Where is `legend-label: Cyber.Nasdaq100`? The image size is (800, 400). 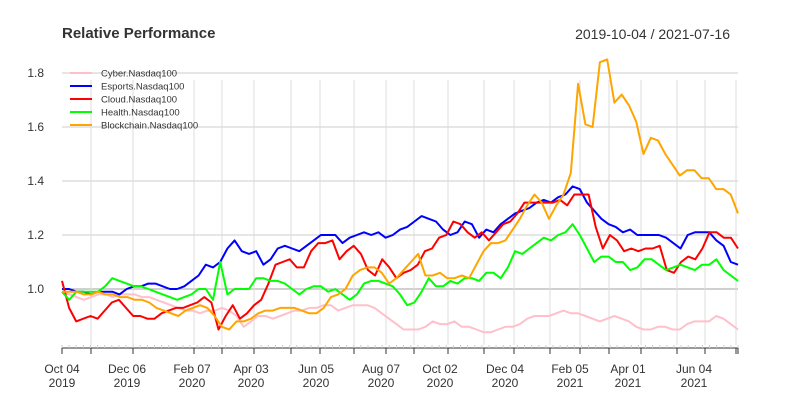
legend-label: Cyber.Nasdaq100 is located at coordinates (139, 74).